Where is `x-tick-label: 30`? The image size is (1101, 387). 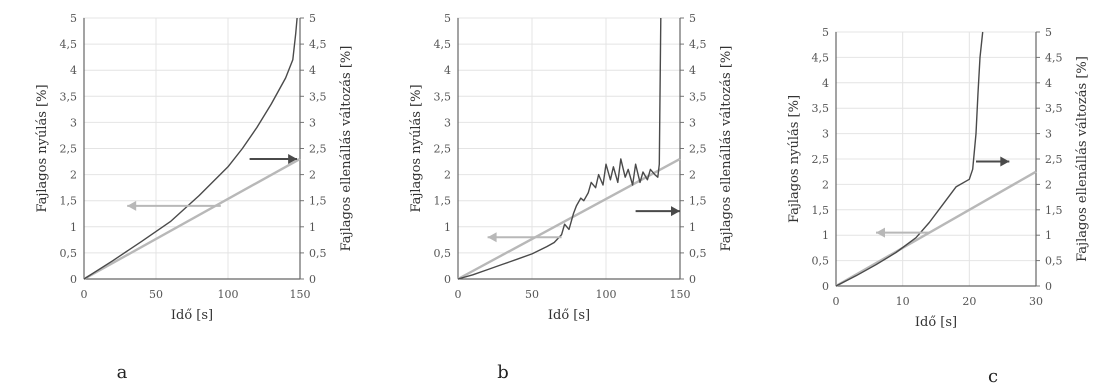 x-tick-label: 30 is located at coordinates (1036, 301).